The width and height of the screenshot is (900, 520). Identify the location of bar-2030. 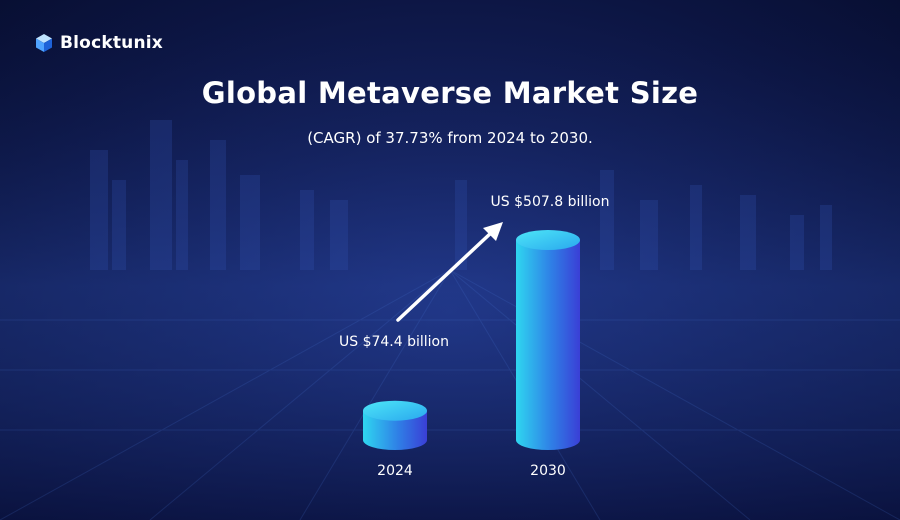
(548, 340).